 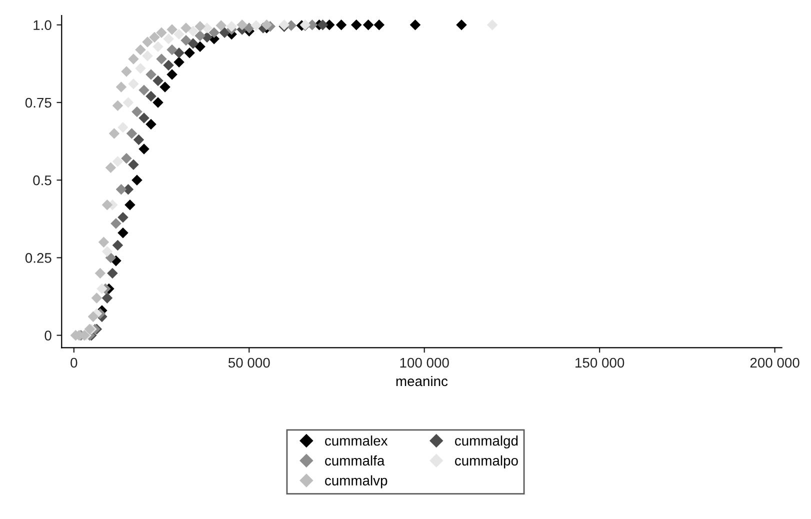 I want to click on legend-label: cummalvp, so click(x=356, y=481).